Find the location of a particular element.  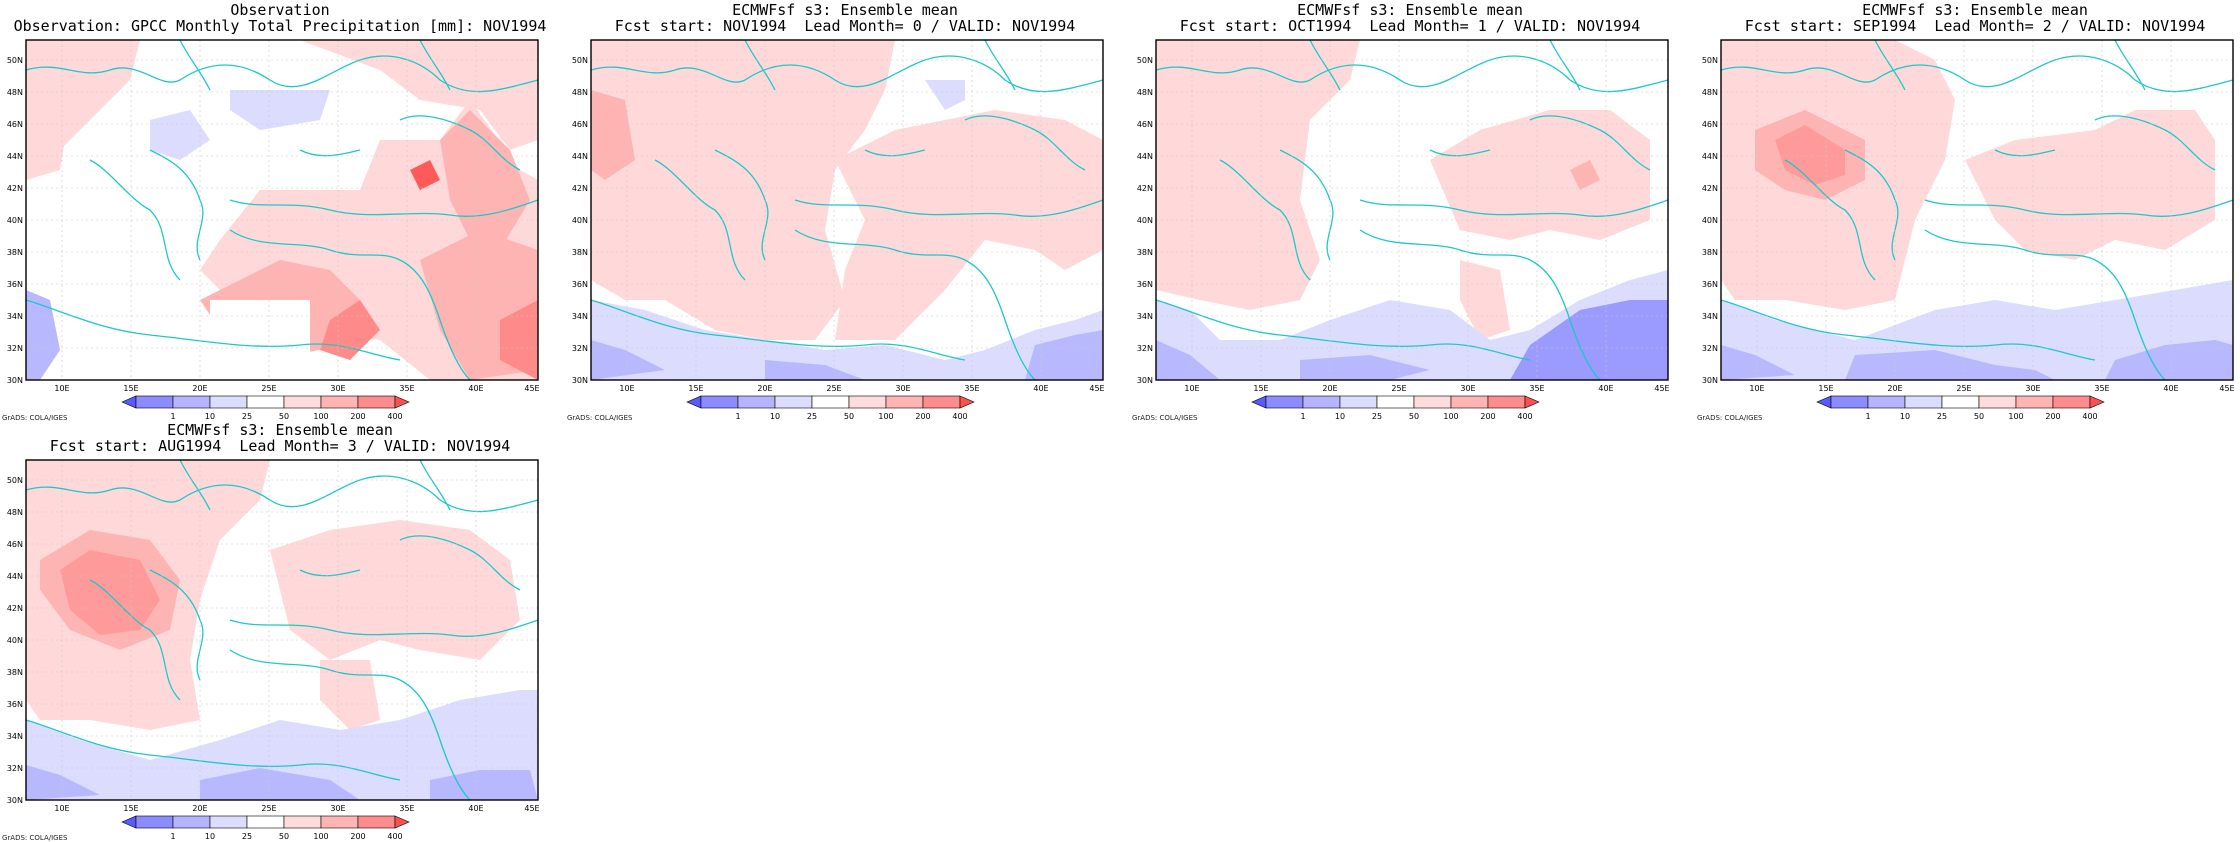

lon-tick-label: 40E is located at coordinates (1605, 388).